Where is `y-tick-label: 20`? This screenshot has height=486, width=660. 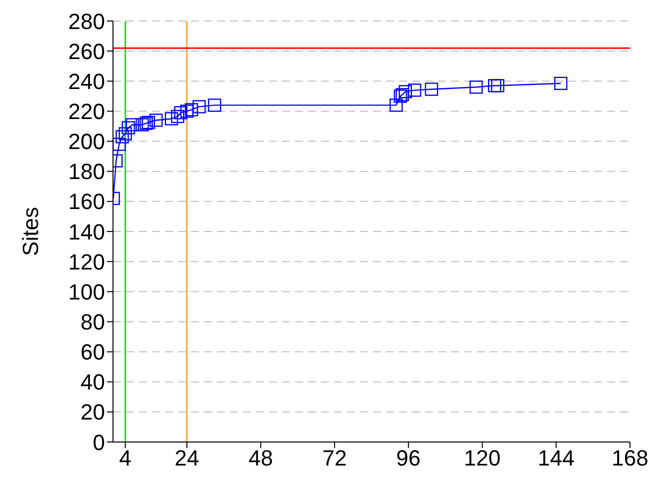
y-tick-label: 20 is located at coordinates (92, 412).